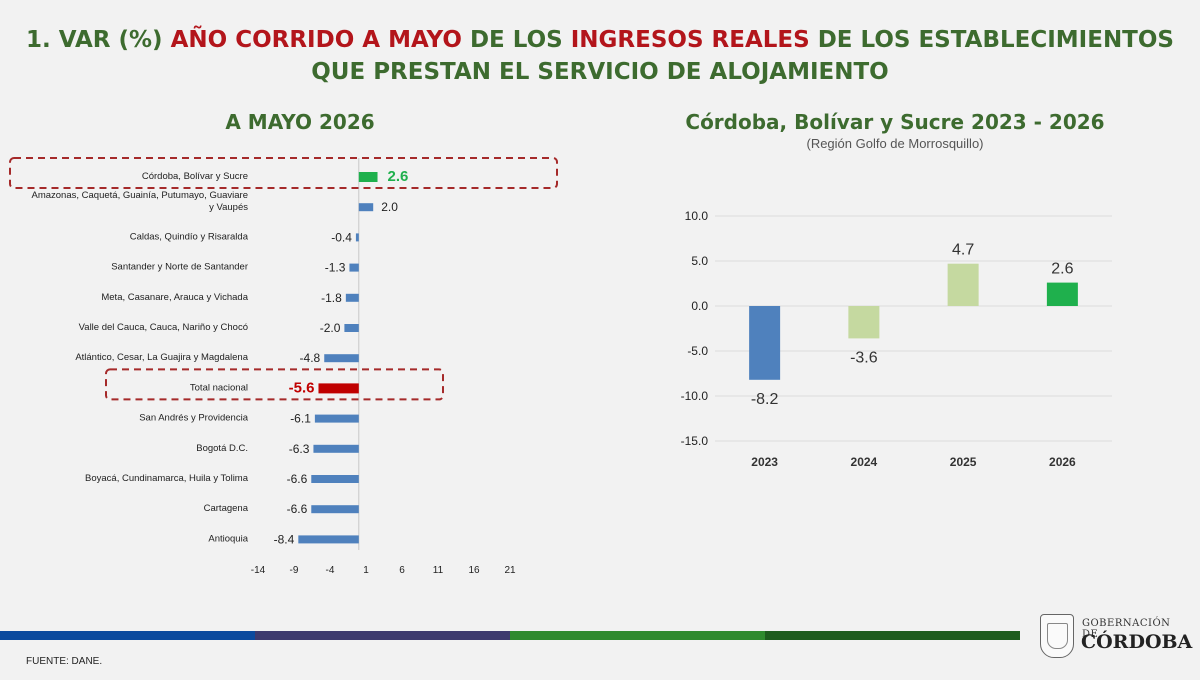  What do you see at coordinates (695, 396) in the screenshot?
I see `y-tick-label-4: -10.0` at bounding box center [695, 396].